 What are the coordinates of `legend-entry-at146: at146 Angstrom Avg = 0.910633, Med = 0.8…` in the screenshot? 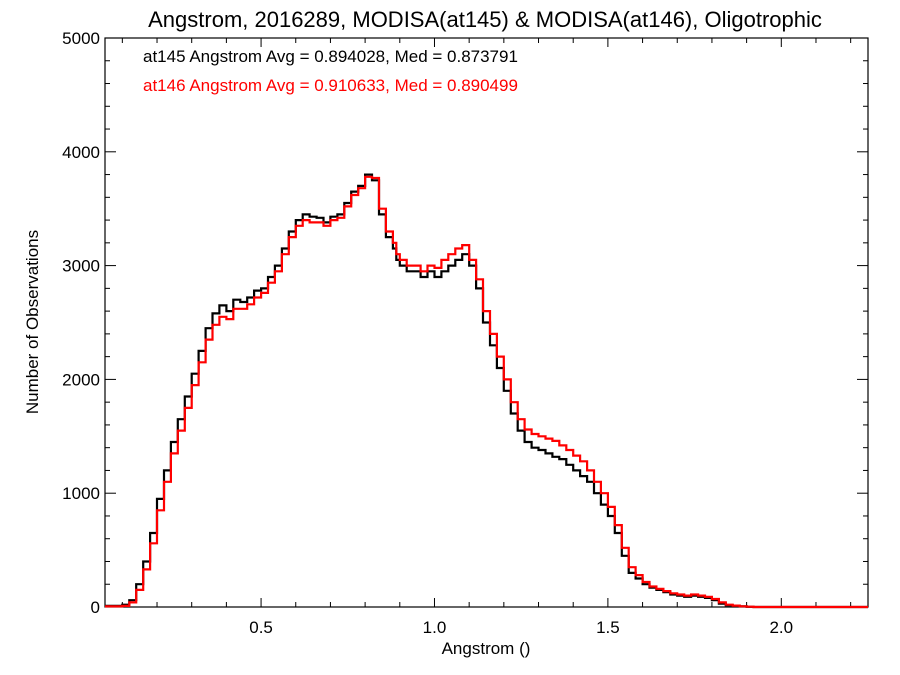 It's located at (330, 85).